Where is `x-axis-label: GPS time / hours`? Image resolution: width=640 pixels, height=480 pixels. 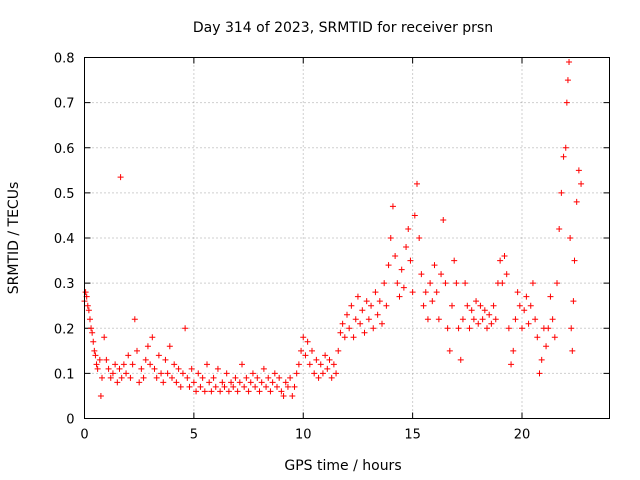
x-axis-label: GPS time / hours is located at coordinates (342, 466).